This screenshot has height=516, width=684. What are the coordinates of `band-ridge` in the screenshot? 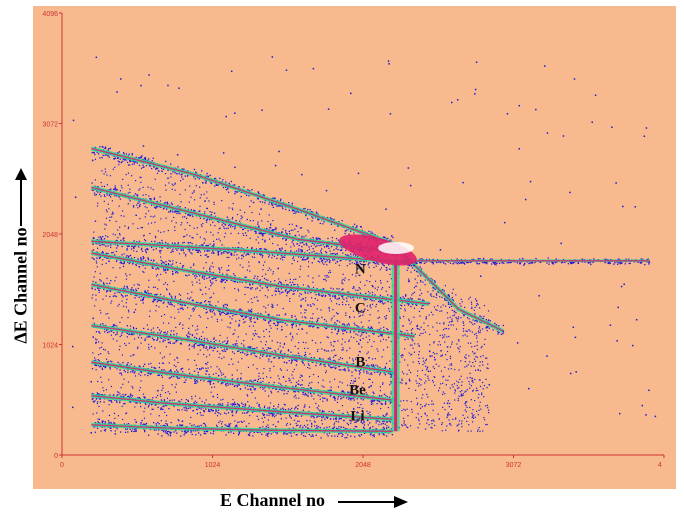 It's located at (242, 348).